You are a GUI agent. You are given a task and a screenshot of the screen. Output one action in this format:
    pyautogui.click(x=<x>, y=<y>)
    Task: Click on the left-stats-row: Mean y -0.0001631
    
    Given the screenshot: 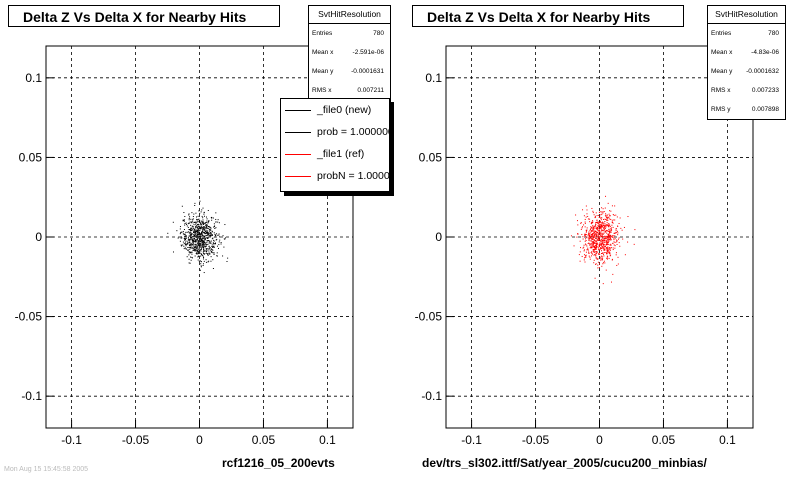 What is the action you would take?
    pyautogui.click(x=348, y=71)
    